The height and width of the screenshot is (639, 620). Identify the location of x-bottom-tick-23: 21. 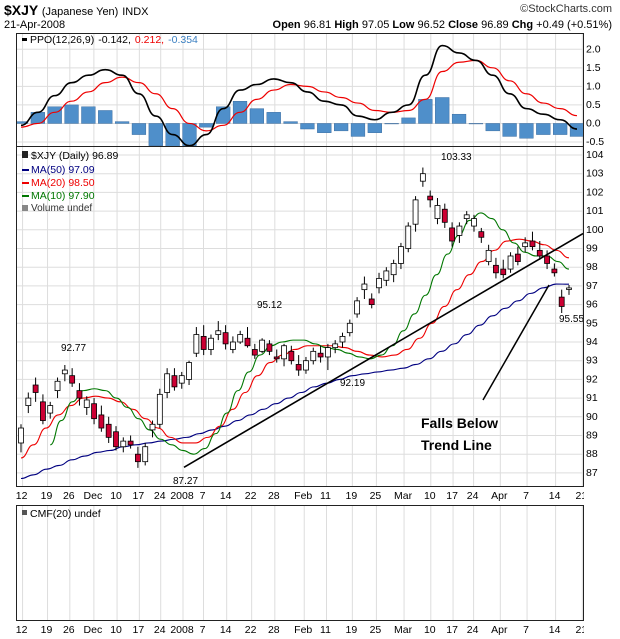
(579, 630).